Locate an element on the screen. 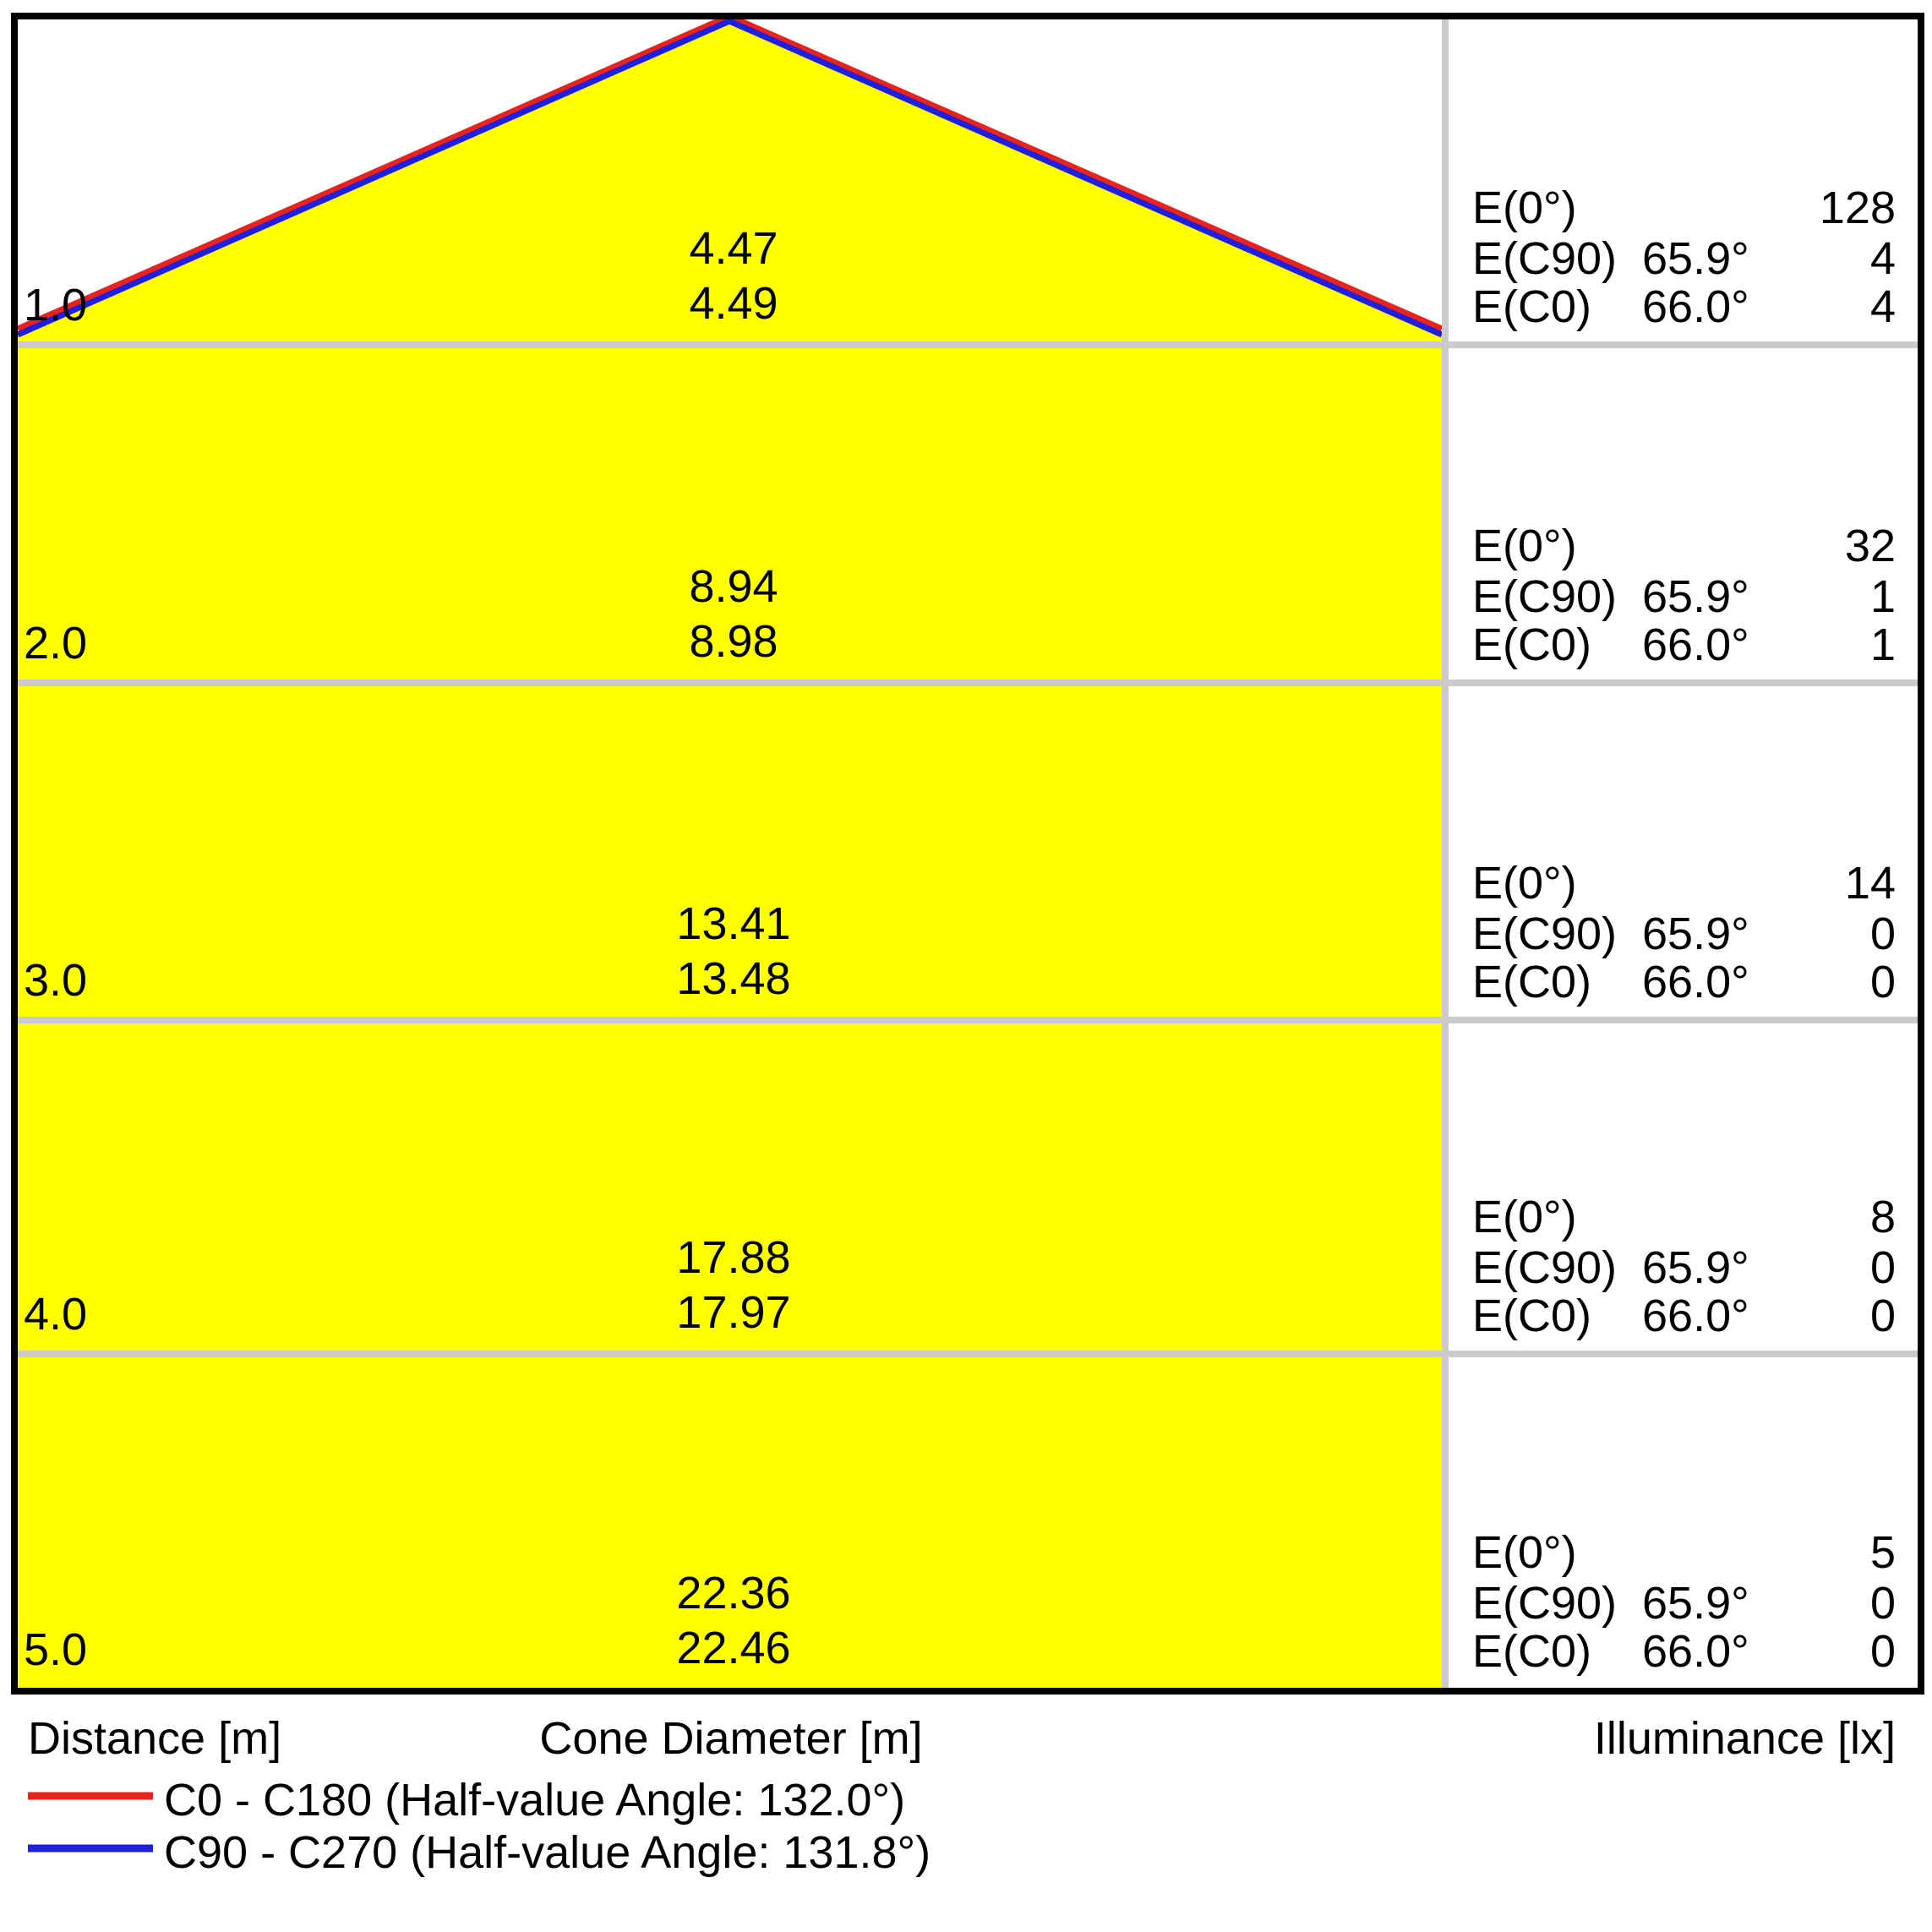 The height and width of the screenshot is (1932, 1932). cone-diameter-axis-header: Cone Diameter [m] is located at coordinates (731, 1738).